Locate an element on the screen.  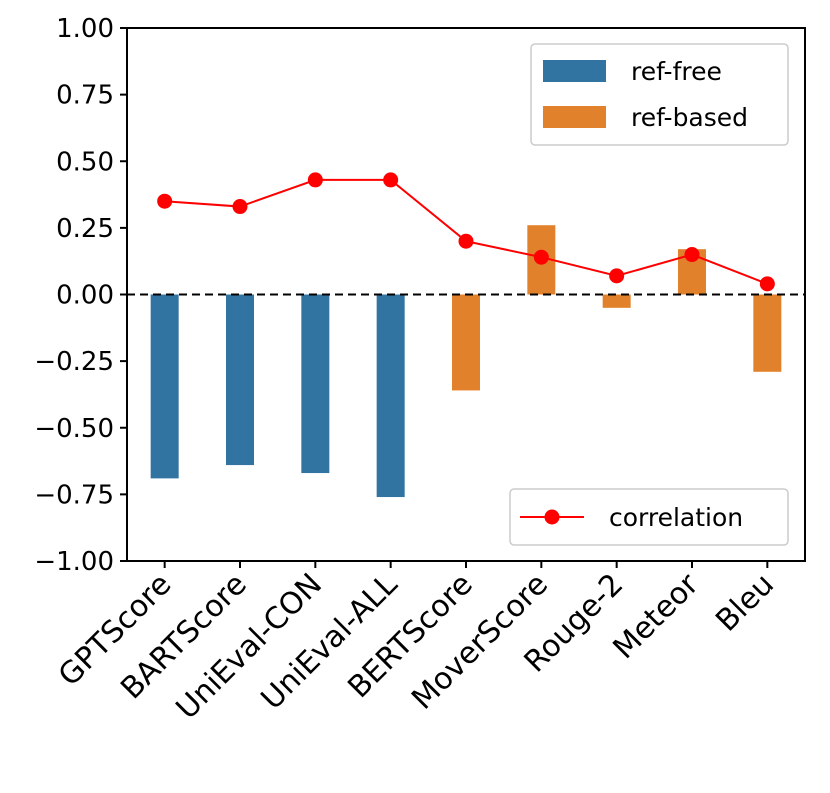
bar-unieval-all is located at coordinates (390, 396).